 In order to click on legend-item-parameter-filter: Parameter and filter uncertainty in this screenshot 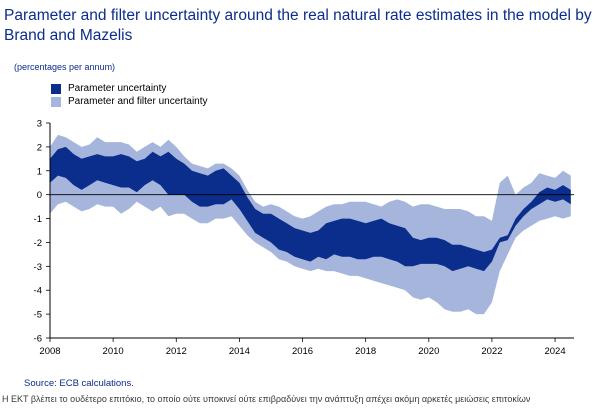, I will do `click(129, 101)`.